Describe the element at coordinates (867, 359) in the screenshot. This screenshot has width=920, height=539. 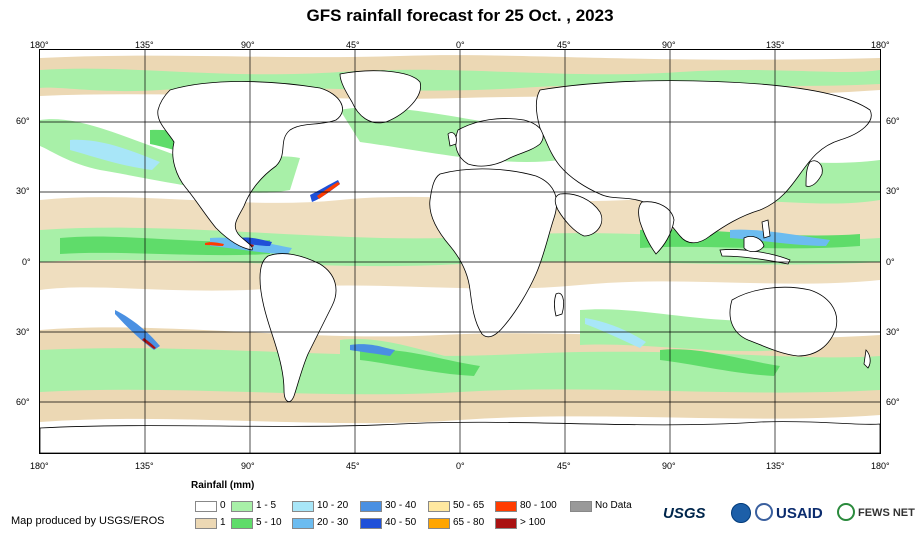
I see `new-zealand` at that location.